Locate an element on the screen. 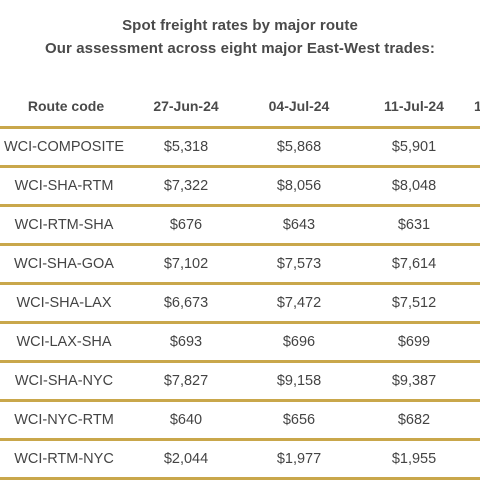 Image resolution: width=480 pixels, height=480 pixels. table-row: WCI-SHA-LAX $6,673 $7,472 $7,512 is located at coordinates (240, 304).